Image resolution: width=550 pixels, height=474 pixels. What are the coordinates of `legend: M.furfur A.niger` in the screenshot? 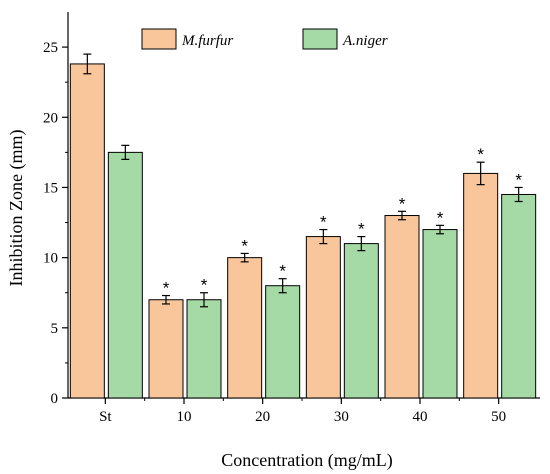 It's located at (264, 39).